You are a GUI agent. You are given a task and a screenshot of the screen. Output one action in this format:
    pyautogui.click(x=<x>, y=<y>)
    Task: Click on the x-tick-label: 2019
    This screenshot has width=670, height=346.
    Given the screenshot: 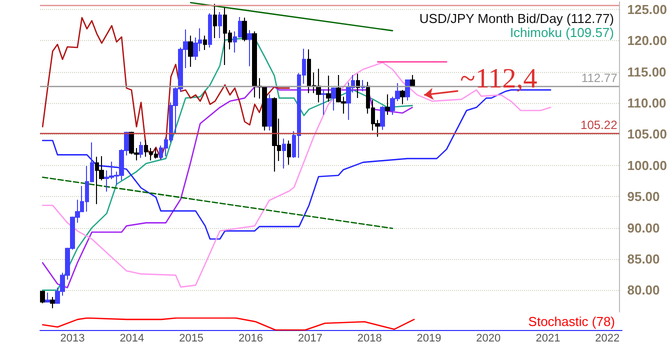 What is the action you would take?
    pyautogui.click(x=429, y=338)
    